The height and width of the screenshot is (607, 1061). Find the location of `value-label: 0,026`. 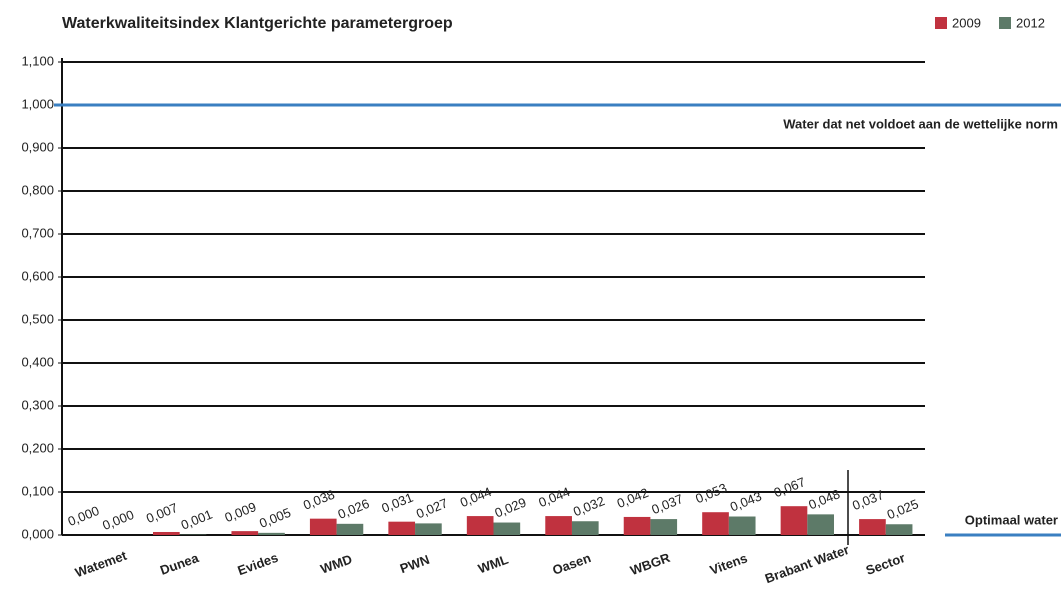

value-label: 0,026 is located at coordinates (354, 509).